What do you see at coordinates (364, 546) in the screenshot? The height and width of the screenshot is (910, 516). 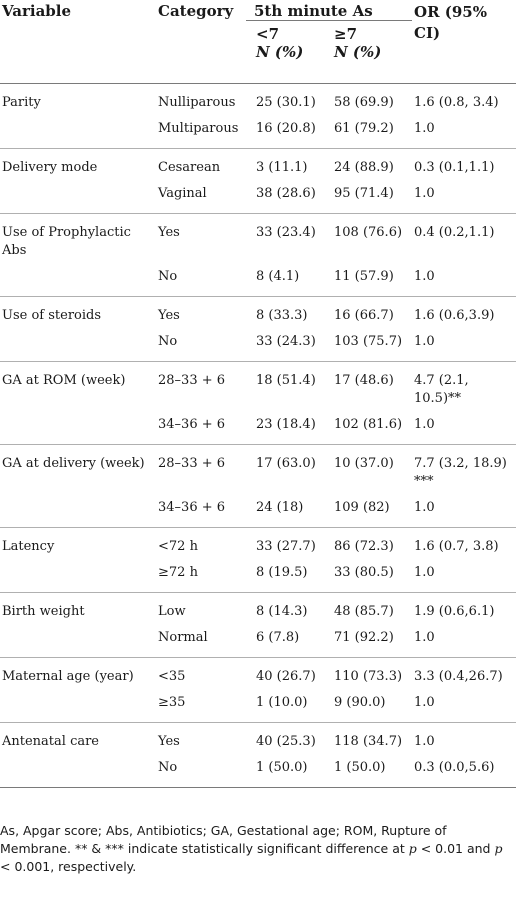 I see `cell-ge7: 86 (72.3)` at bounding box center [364, 546].